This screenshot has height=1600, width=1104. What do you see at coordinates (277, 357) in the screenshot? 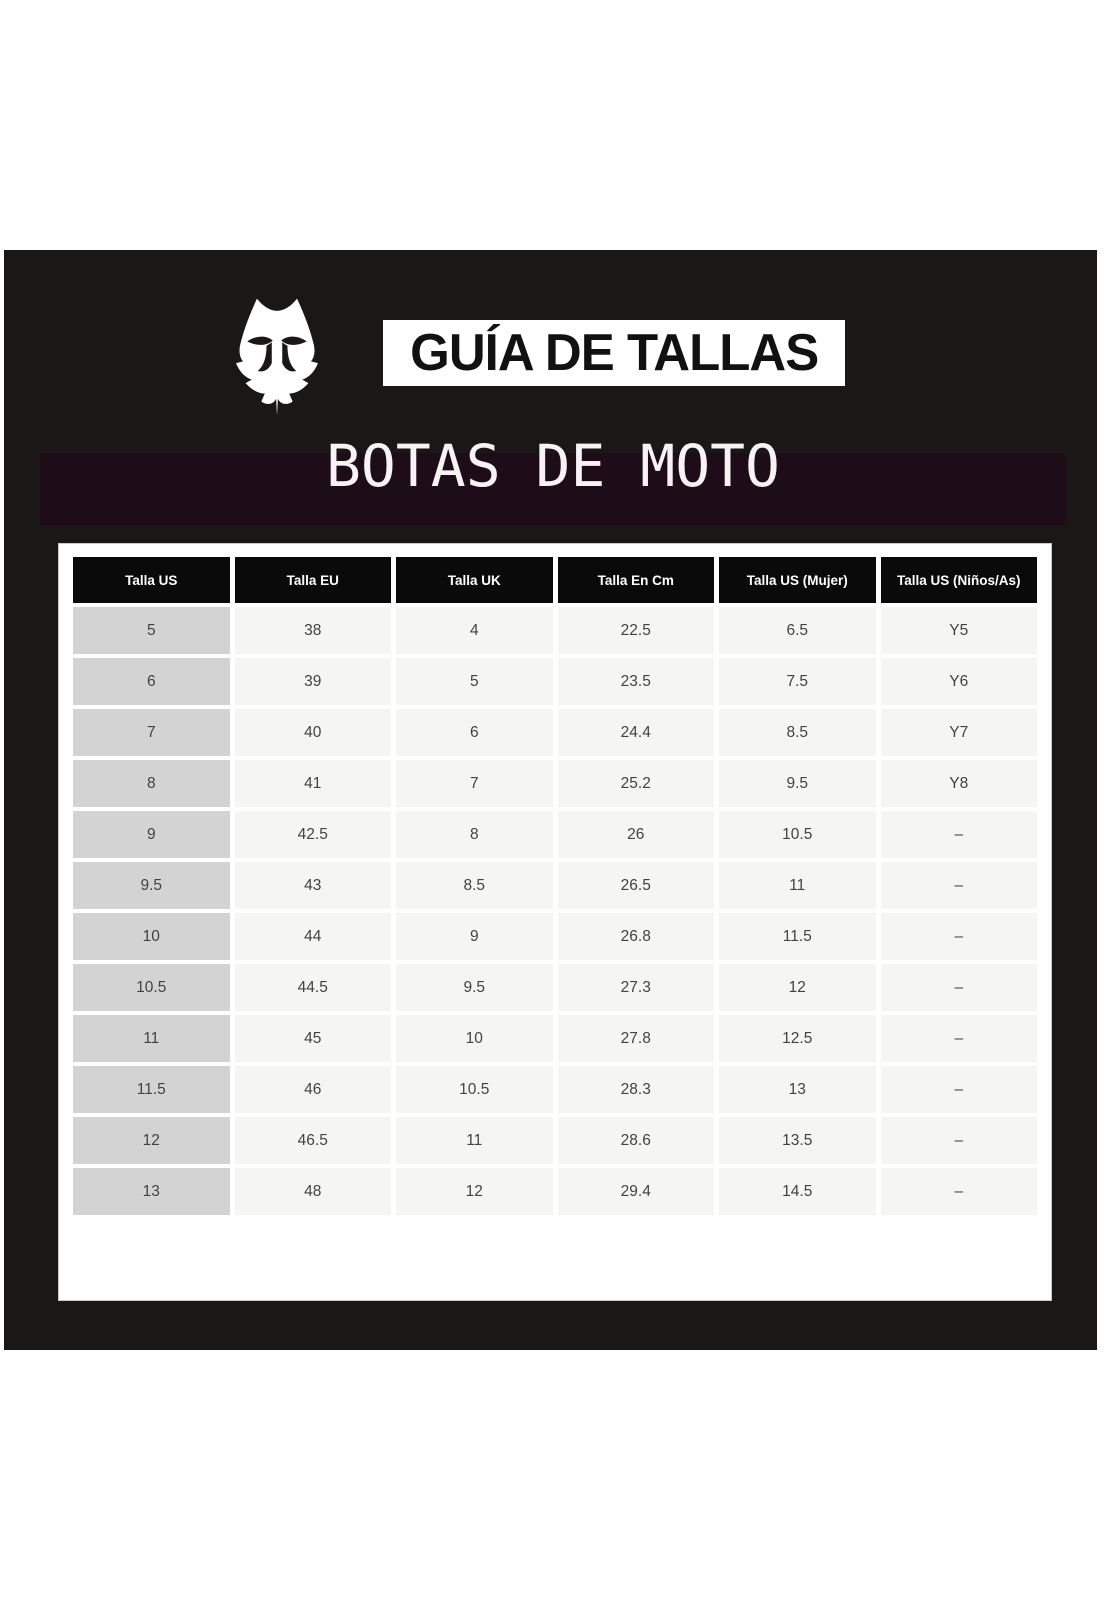
I see `fox-head-icon` at bounding box center [277, 357].